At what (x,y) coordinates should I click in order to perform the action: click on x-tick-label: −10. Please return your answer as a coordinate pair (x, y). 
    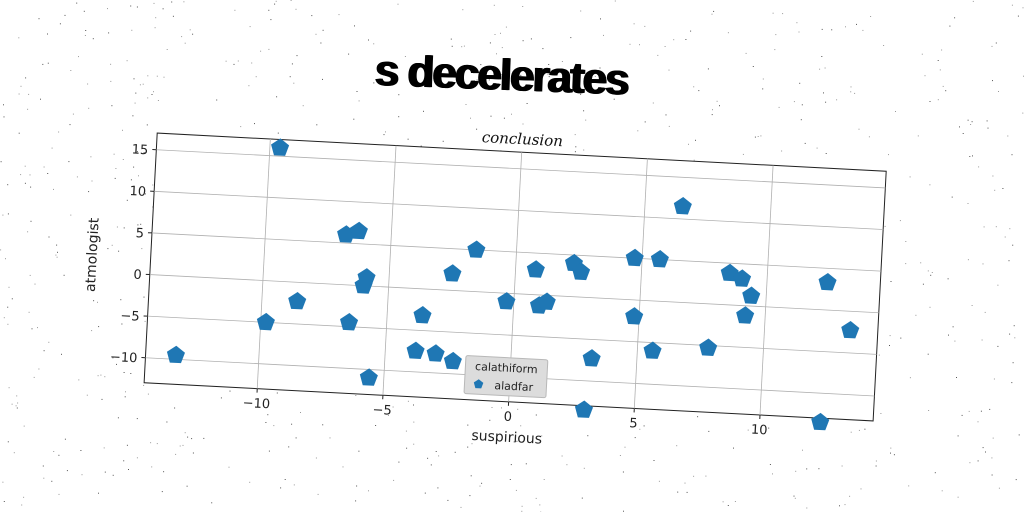
    Looking at the image, I should click on (256, 404).